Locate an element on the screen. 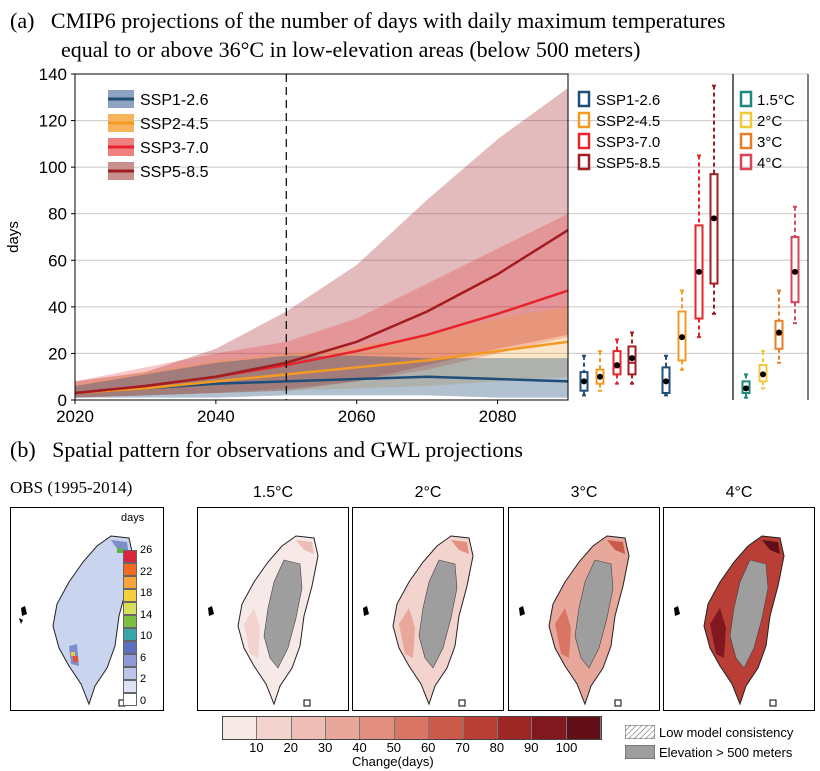 Image resolution: width=820 pixels, height=771 pixels. change-colorbar-tick: 80 is located at coordinates (497, 747).